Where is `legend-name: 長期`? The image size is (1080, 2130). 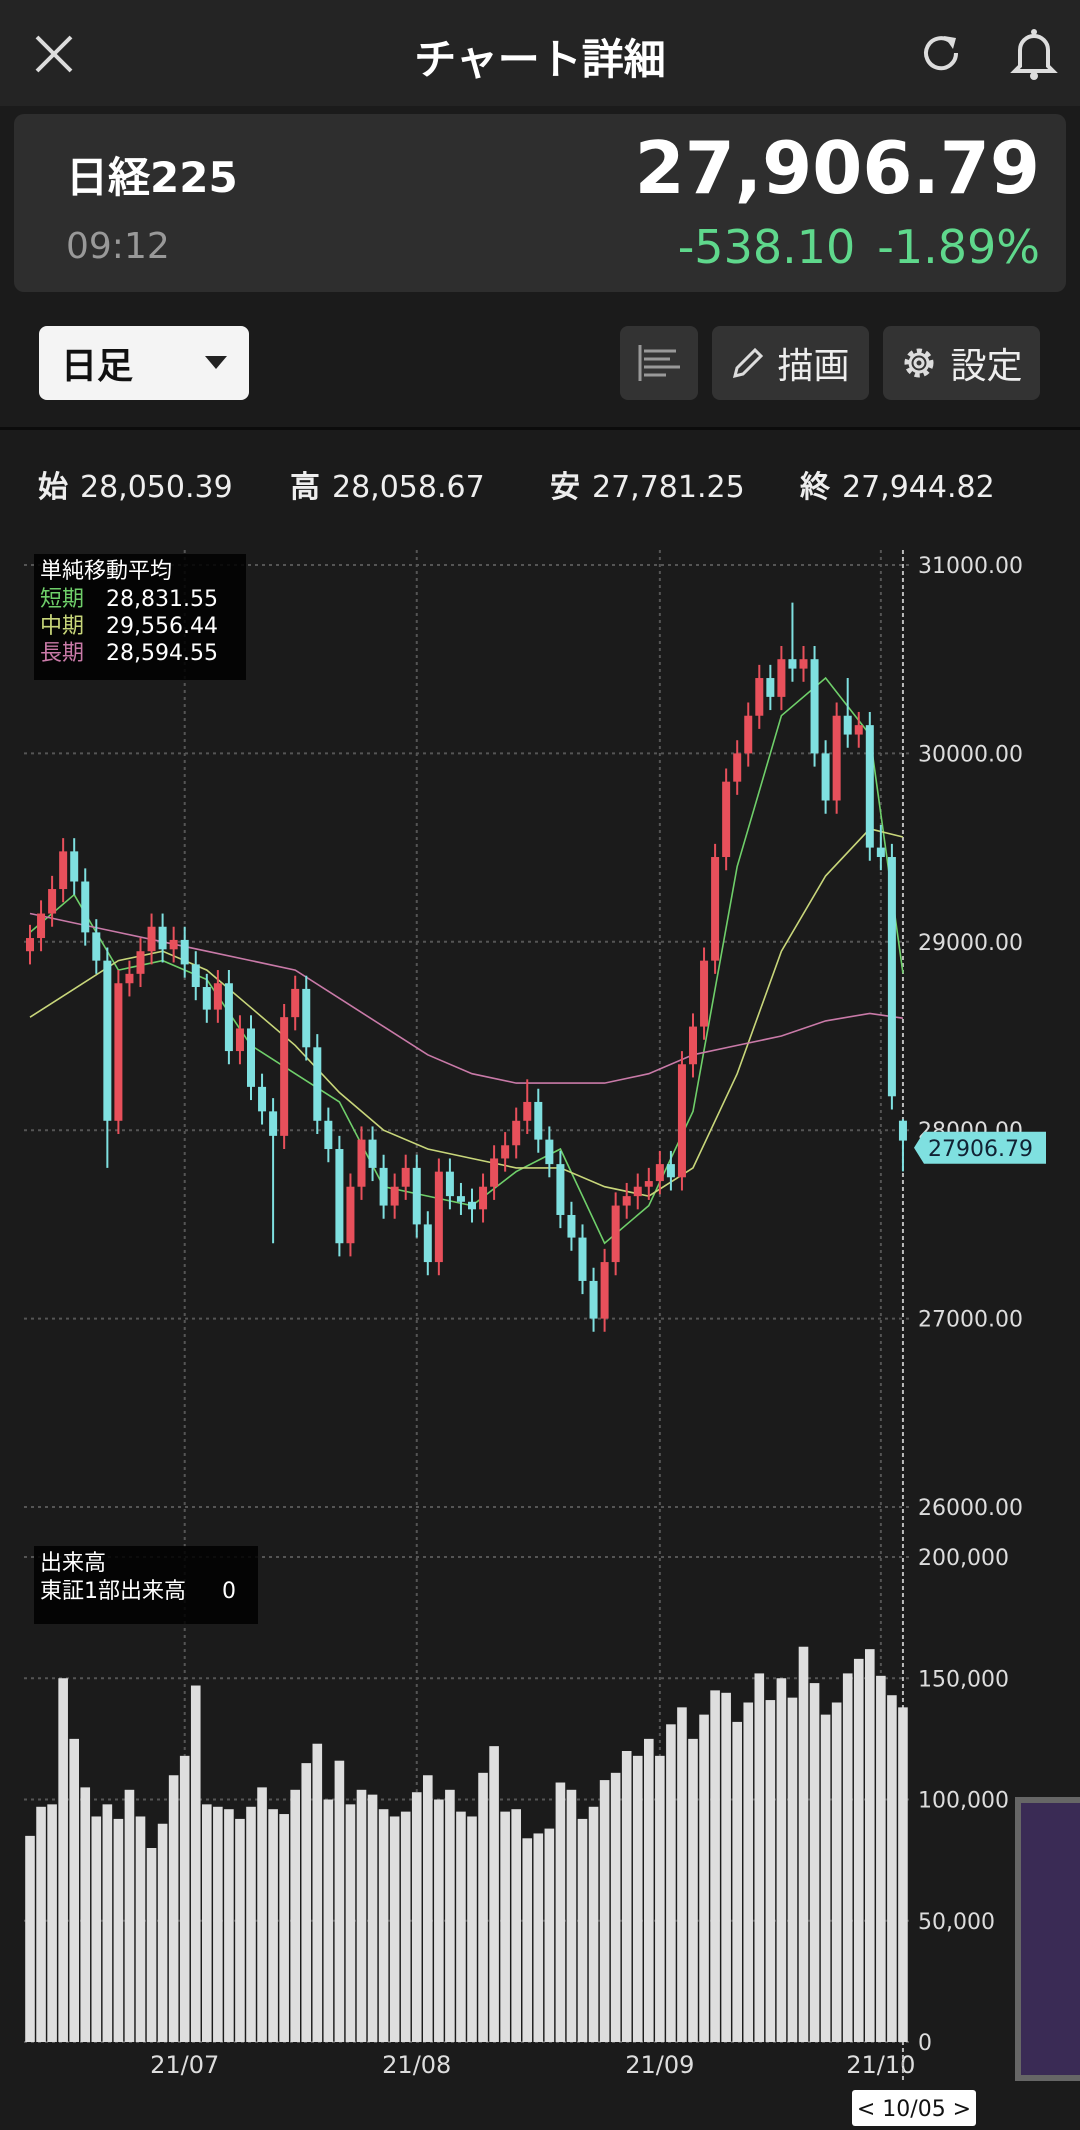
legend-name: 長期 is located at coordinates (62, 653).